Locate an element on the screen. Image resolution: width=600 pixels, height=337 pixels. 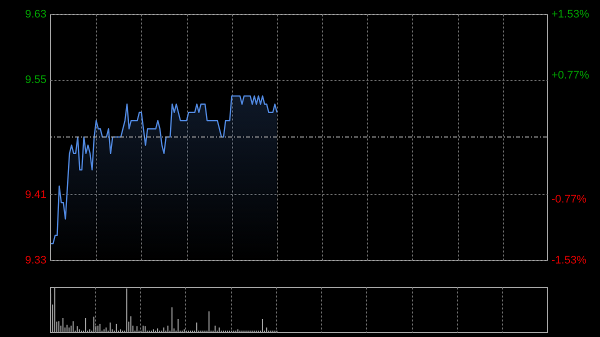
y2-tick-label: +1.53% is located at coordinates (571, 14).